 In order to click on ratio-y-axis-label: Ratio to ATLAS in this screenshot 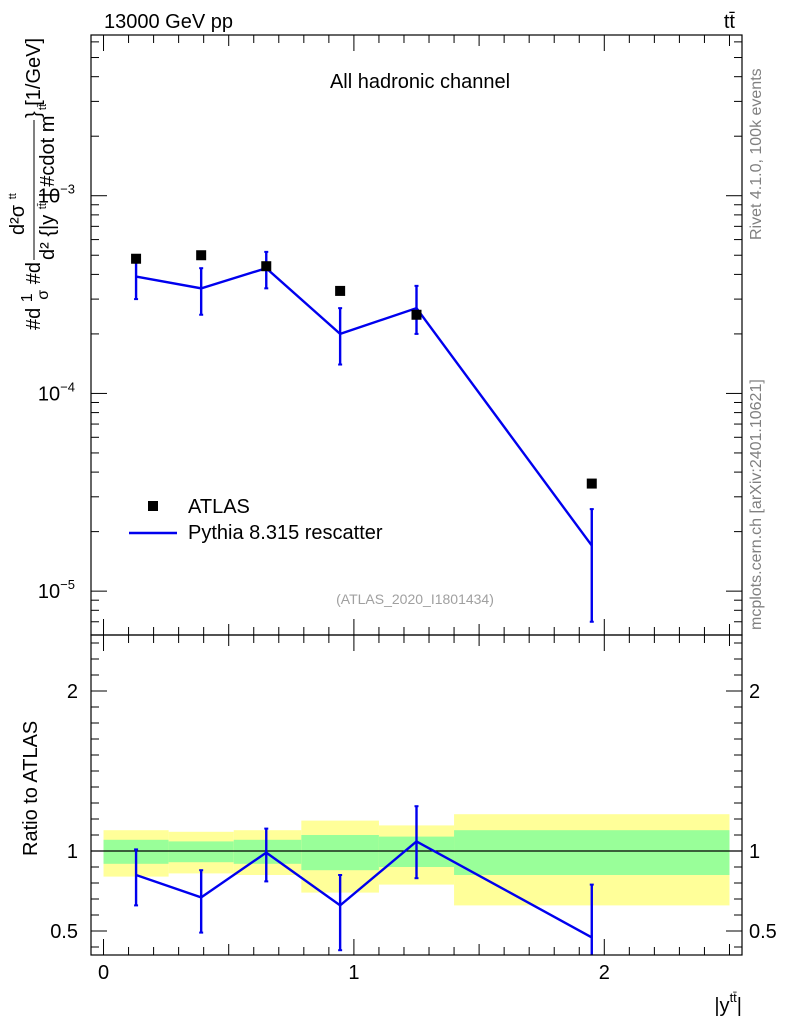, I will do `click(31, 788)`.